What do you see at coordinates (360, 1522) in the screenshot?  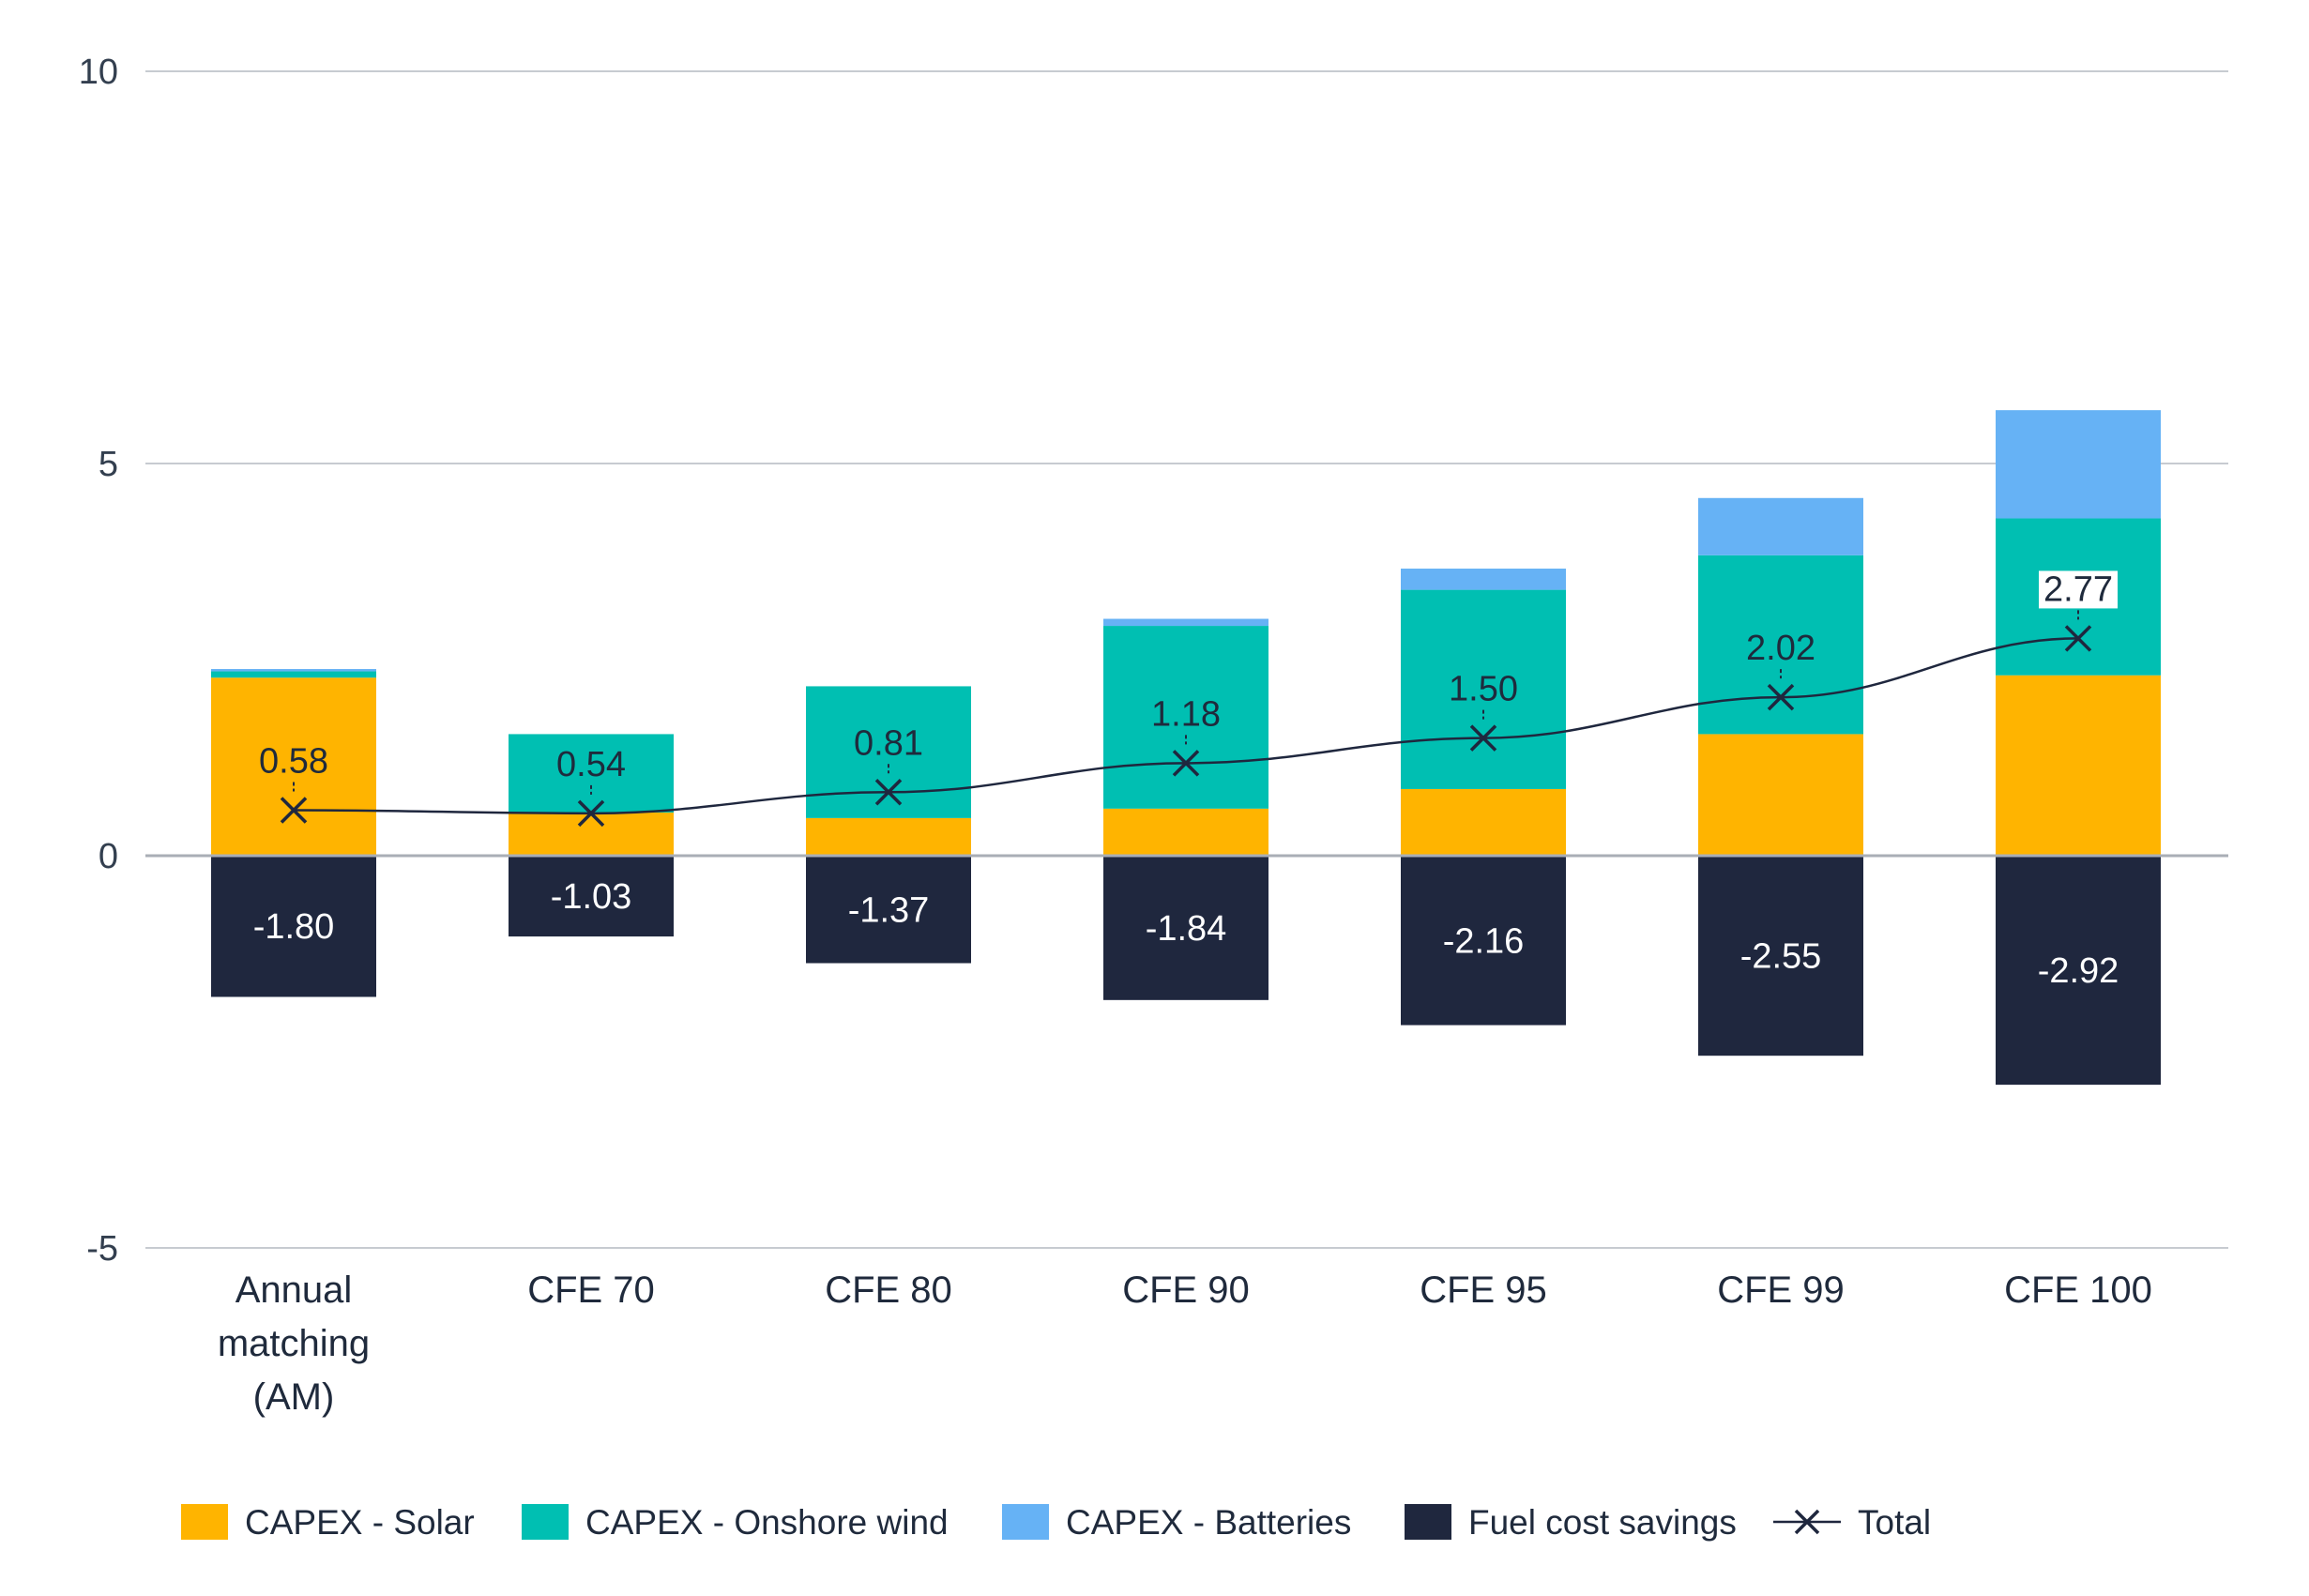 I see `legend-label: CAPEX - Solar` at bounding box center [360, 1522].